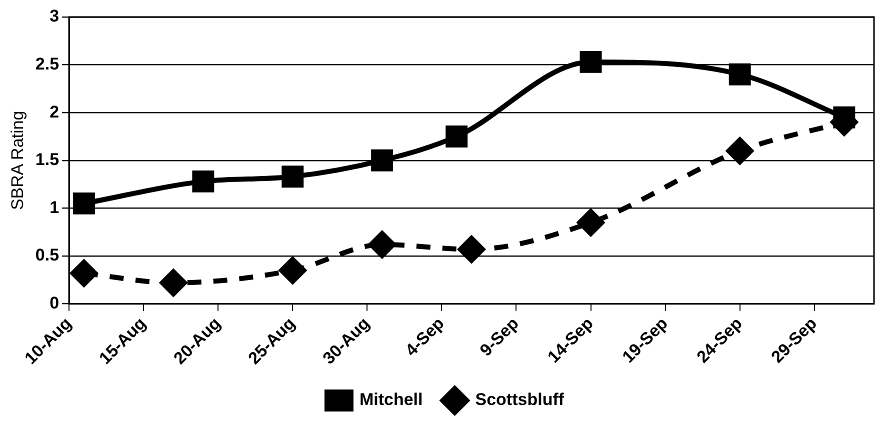 This screenshot has height=423, width=891. What do you see at coordinates (47, 160) in the screenshot?
I see `y-tick-label: 1.5` at bounding box center [47, 160].